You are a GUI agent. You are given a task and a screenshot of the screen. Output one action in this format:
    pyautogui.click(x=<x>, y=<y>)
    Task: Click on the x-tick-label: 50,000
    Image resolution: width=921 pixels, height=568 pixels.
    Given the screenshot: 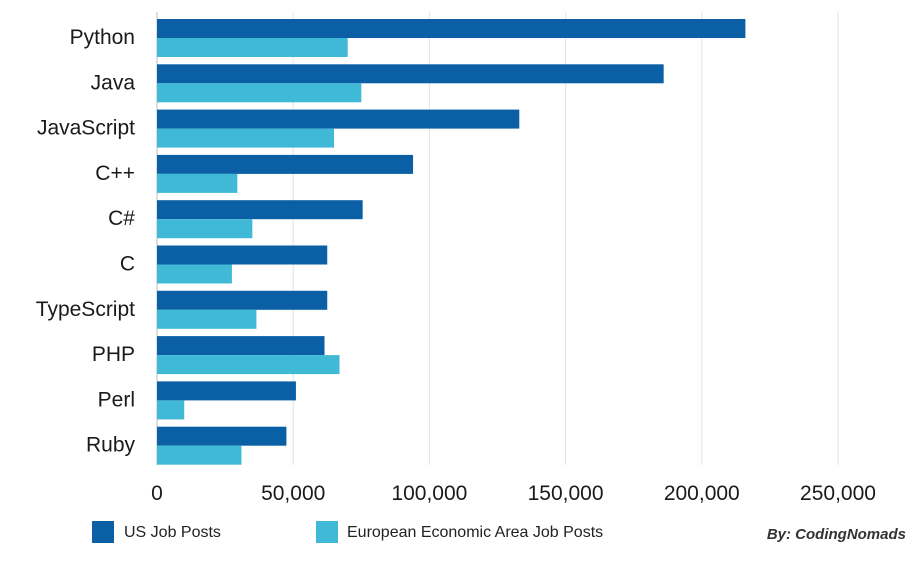 What is the action you would take?
    pyautogui.click(x=293, y=493)
    